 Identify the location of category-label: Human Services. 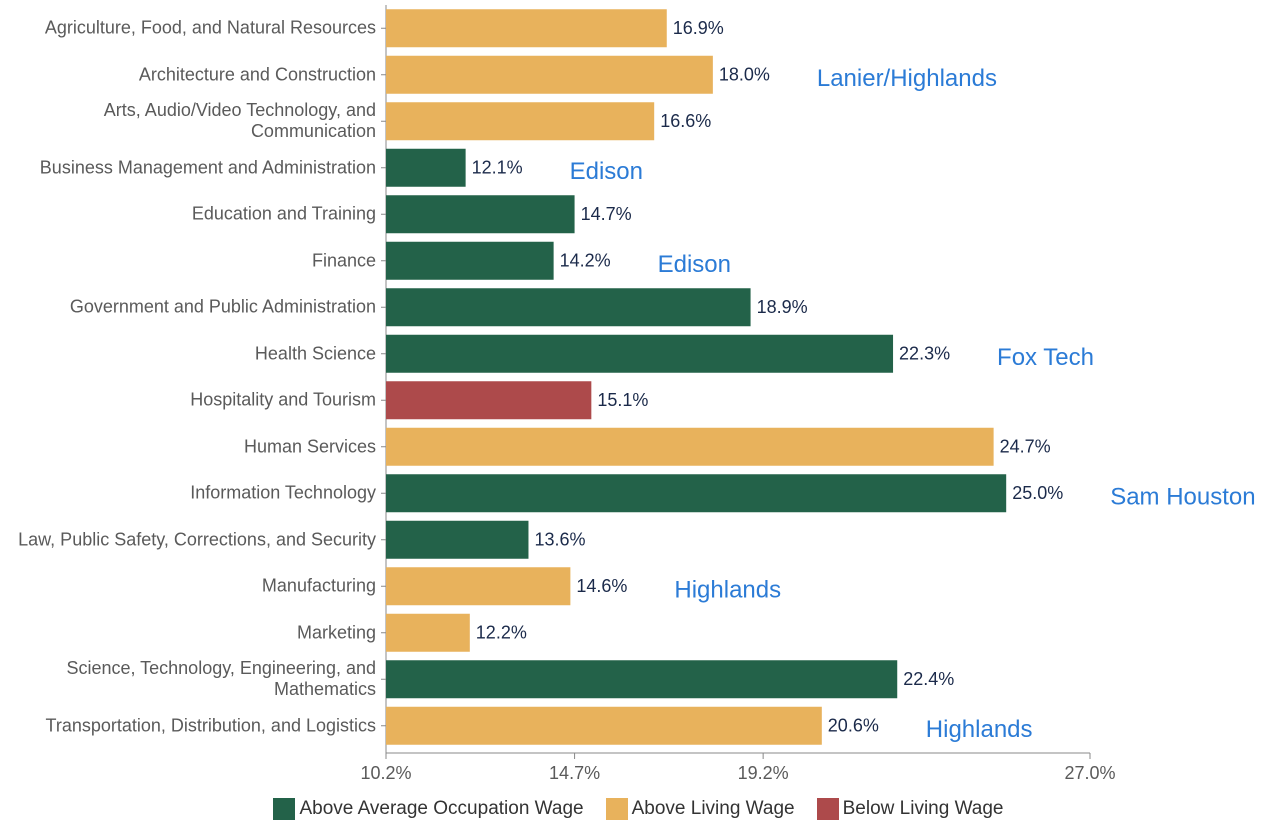
(309, 446).